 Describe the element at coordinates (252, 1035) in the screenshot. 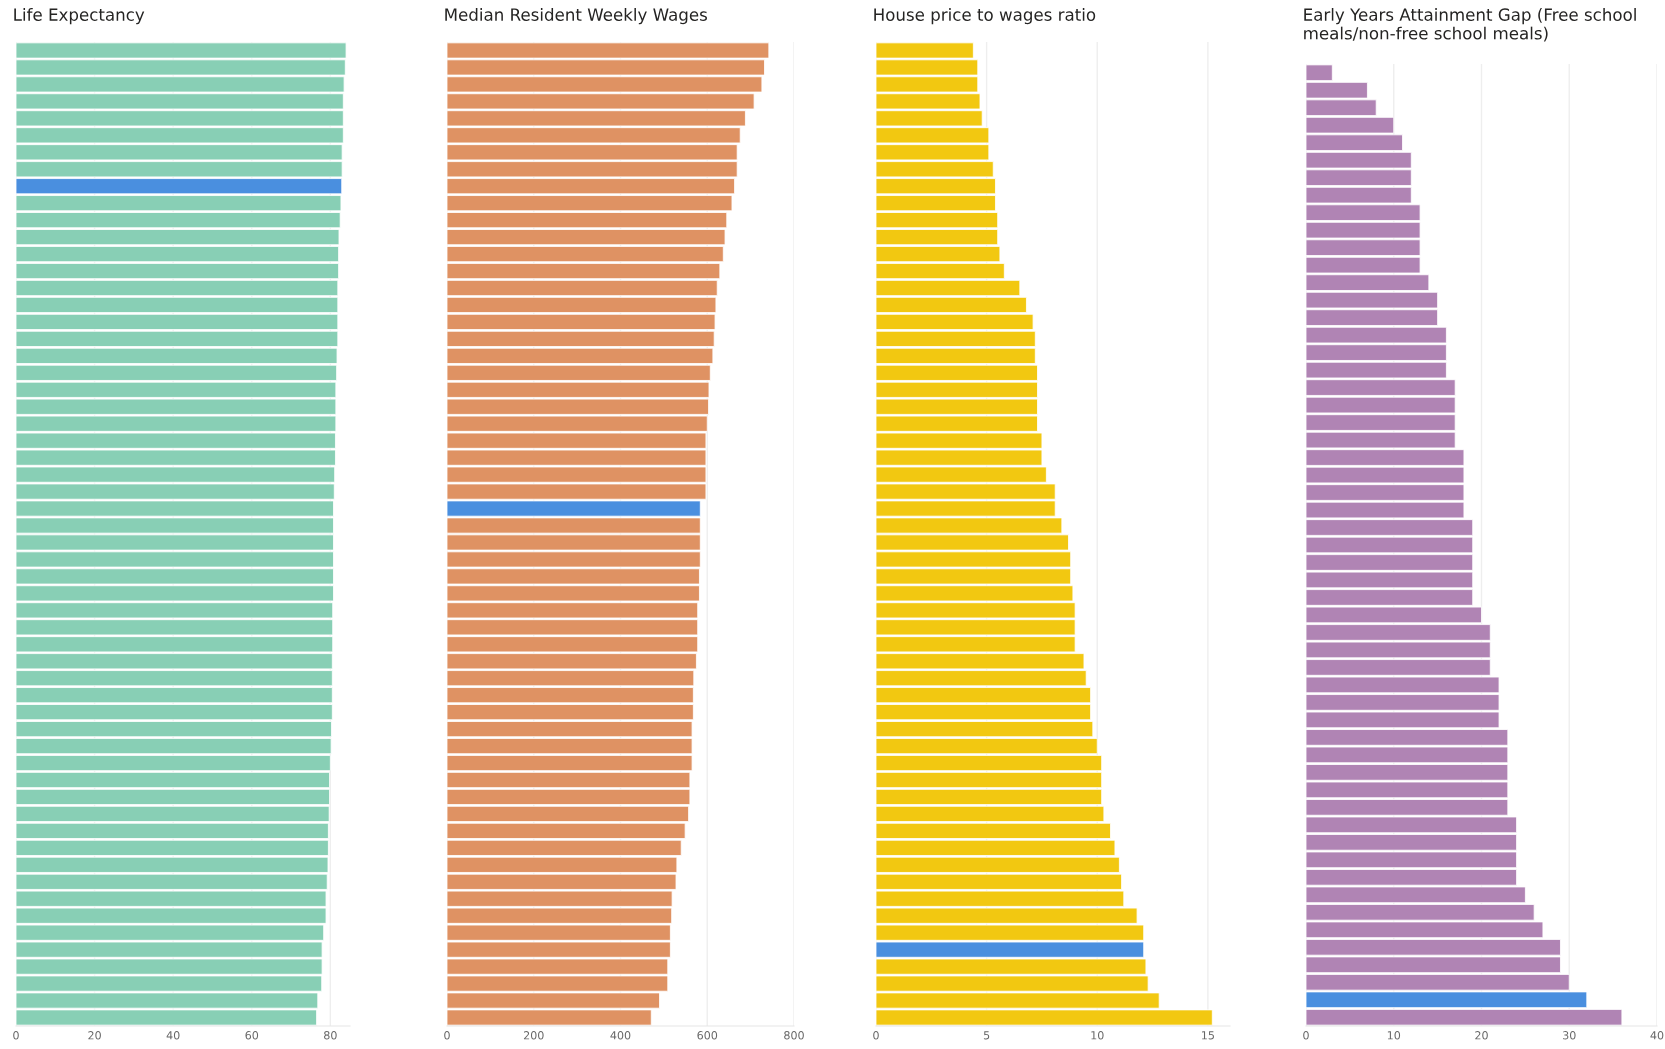

I see `x-tick-label: 60` at that location.